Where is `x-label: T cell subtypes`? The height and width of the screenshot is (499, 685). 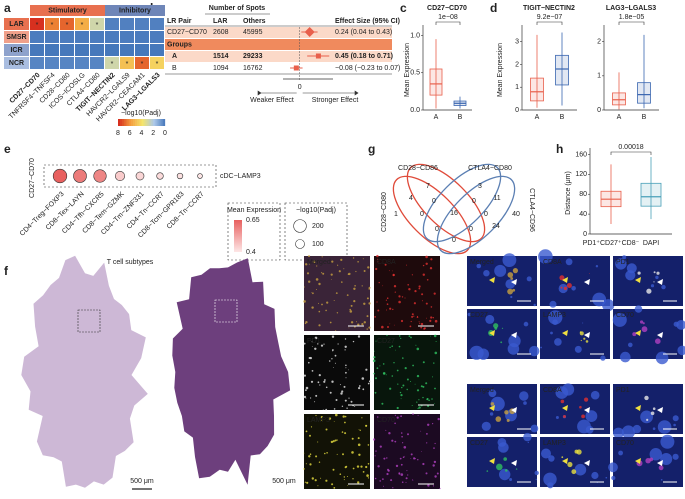
x-label: T cell subtypes is located at coordinates (130, 262).